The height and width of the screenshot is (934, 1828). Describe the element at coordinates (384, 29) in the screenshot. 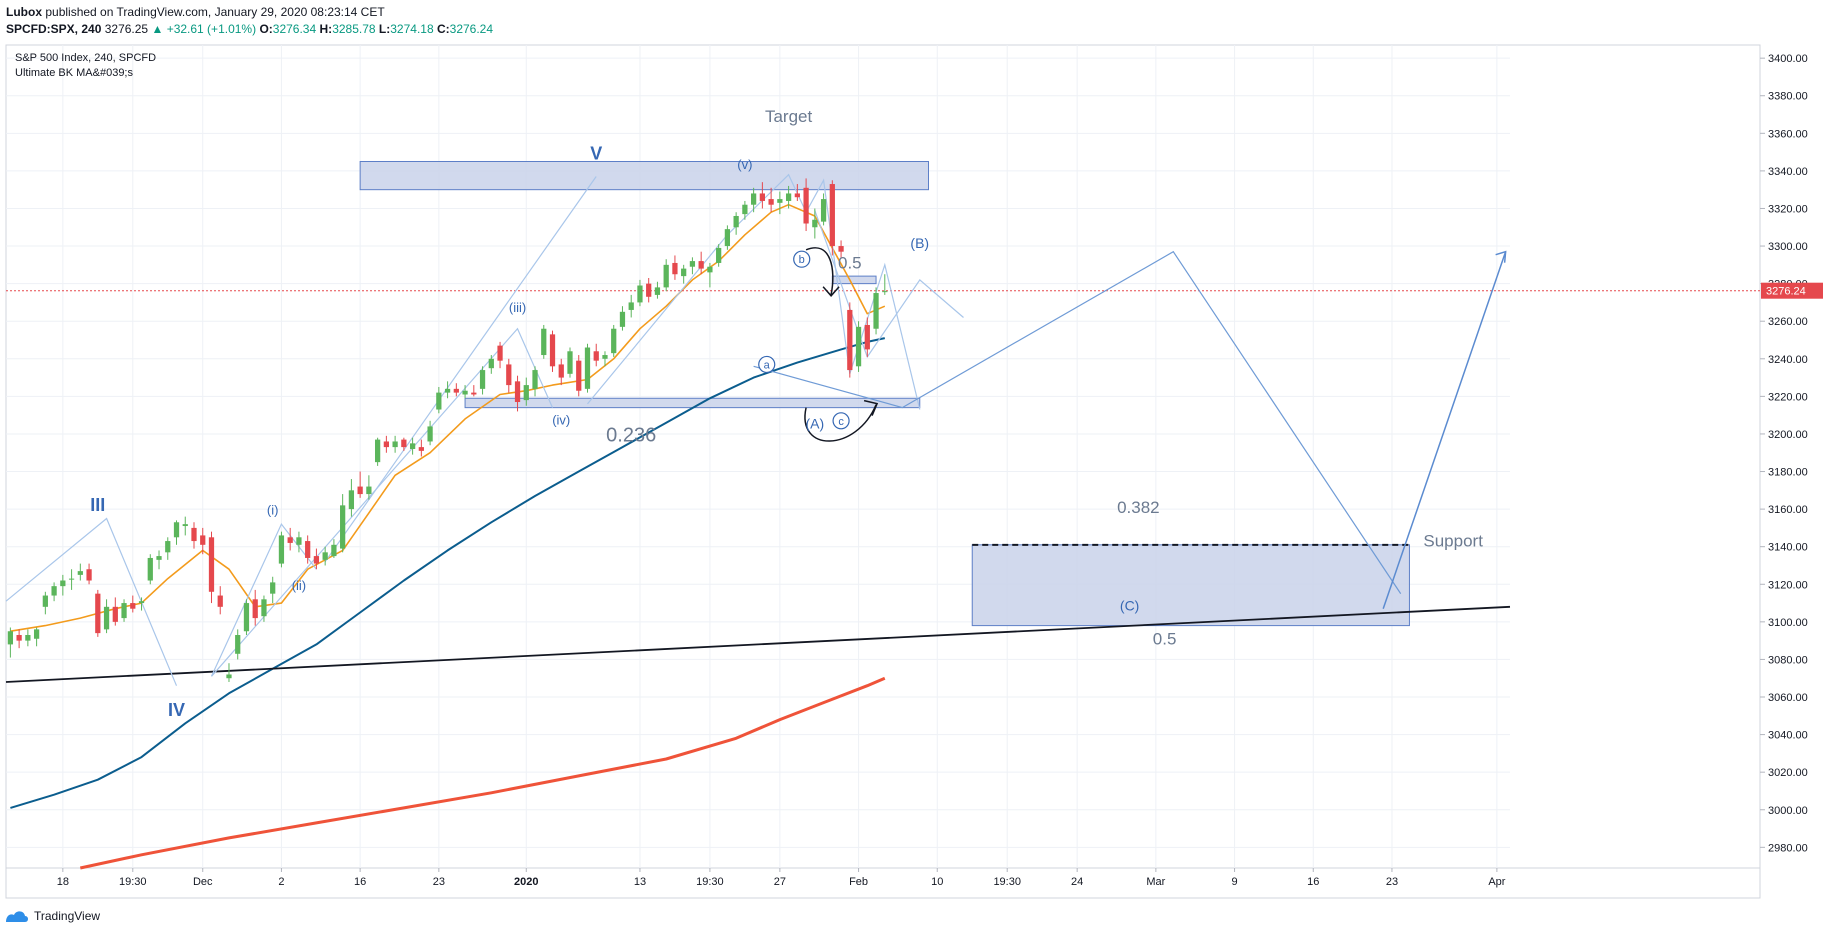

I see `low-label: L:` at that location.